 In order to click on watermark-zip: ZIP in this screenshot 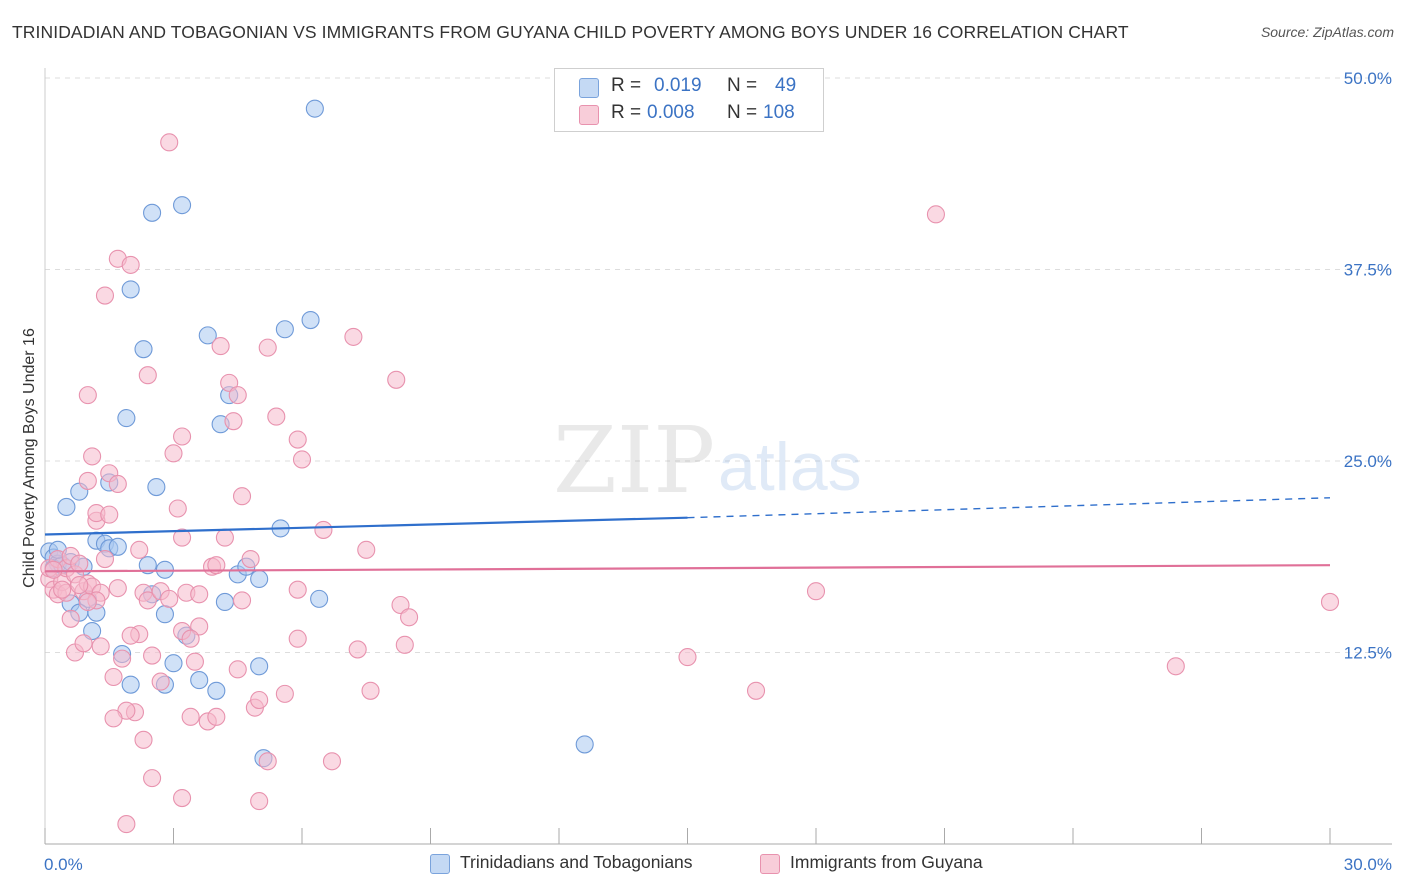, I will do `click(634, 460)`.